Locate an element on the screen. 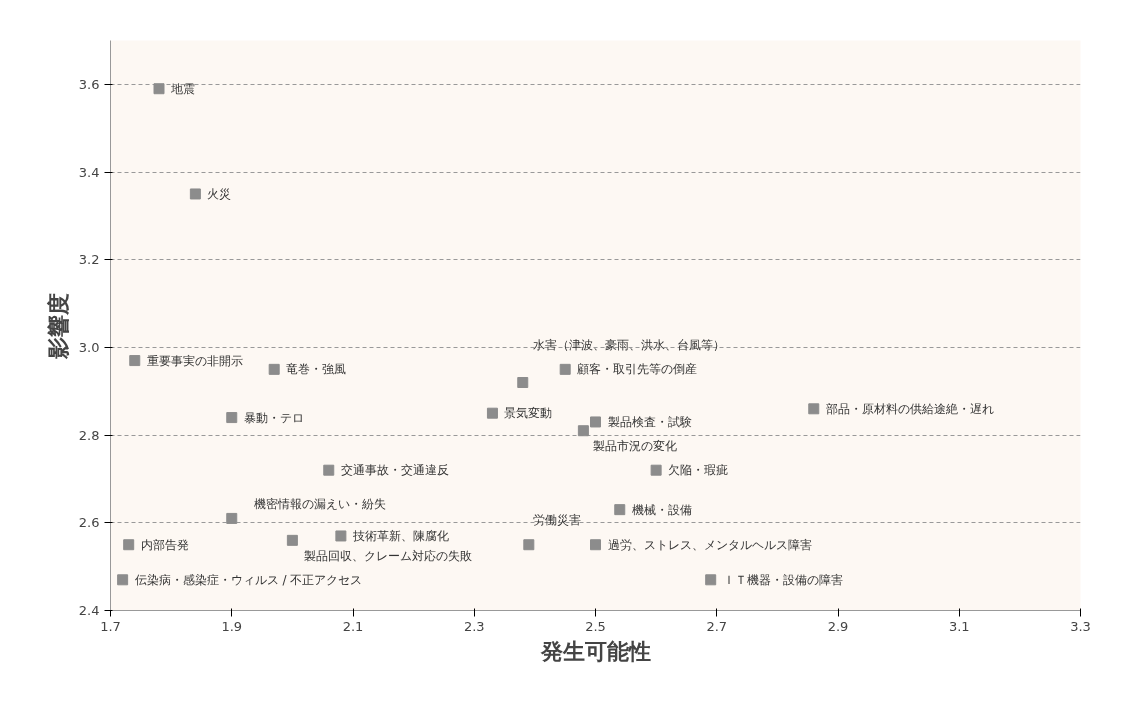  x-tick-label: 1.9 is located at coordinates (232, 626).